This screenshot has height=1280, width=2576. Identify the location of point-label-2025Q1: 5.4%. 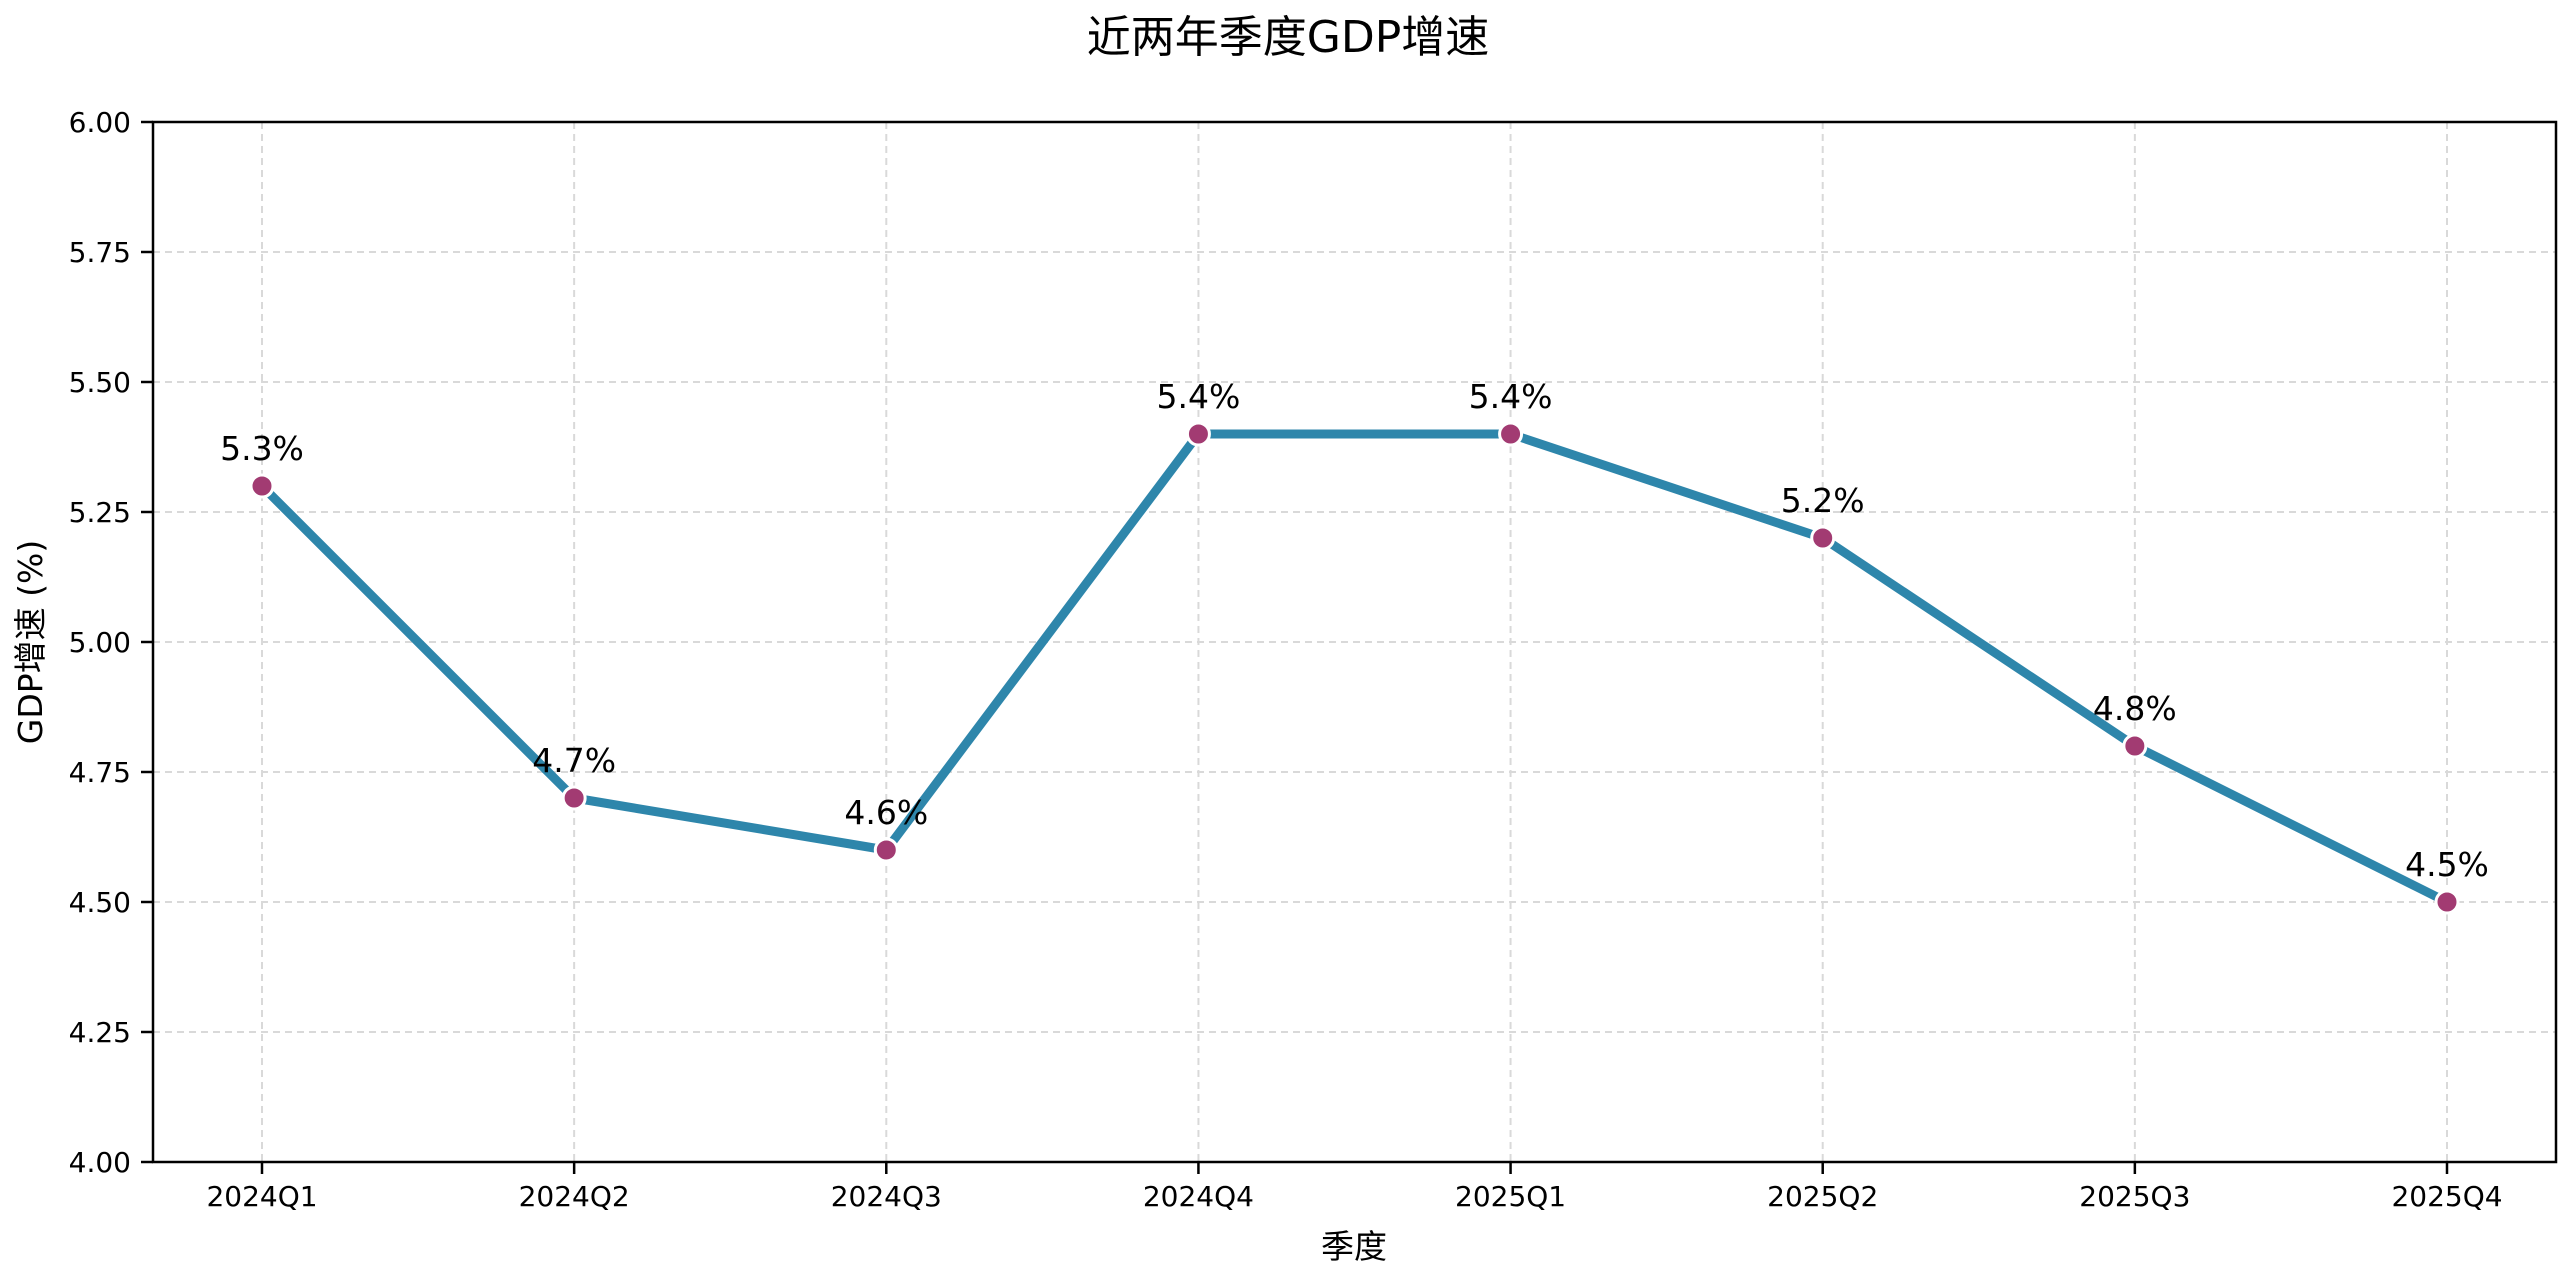
(1511, 396).